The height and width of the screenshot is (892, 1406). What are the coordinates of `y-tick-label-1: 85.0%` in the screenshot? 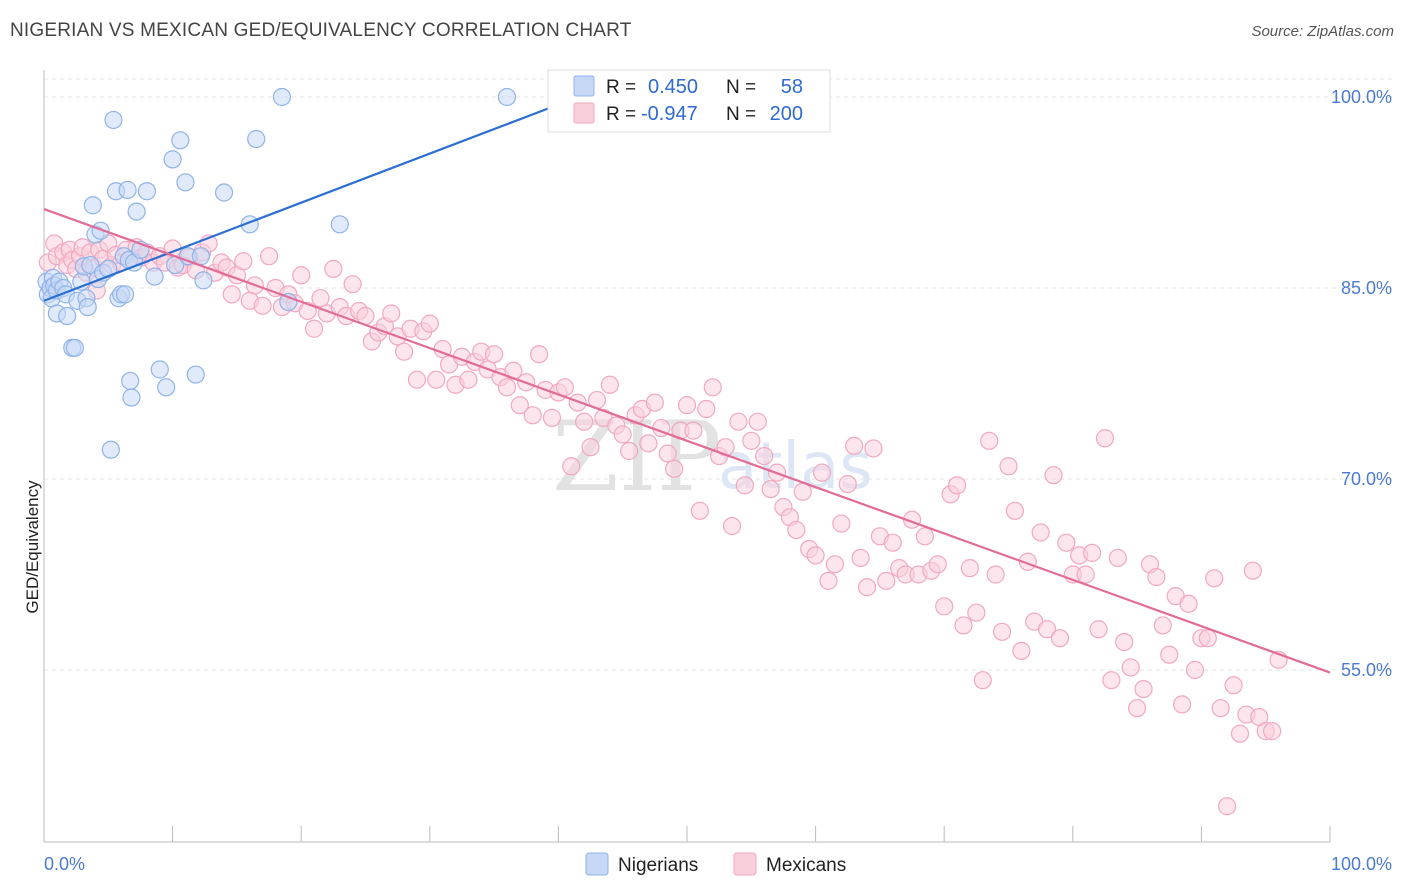 It's located at (1366, 288).